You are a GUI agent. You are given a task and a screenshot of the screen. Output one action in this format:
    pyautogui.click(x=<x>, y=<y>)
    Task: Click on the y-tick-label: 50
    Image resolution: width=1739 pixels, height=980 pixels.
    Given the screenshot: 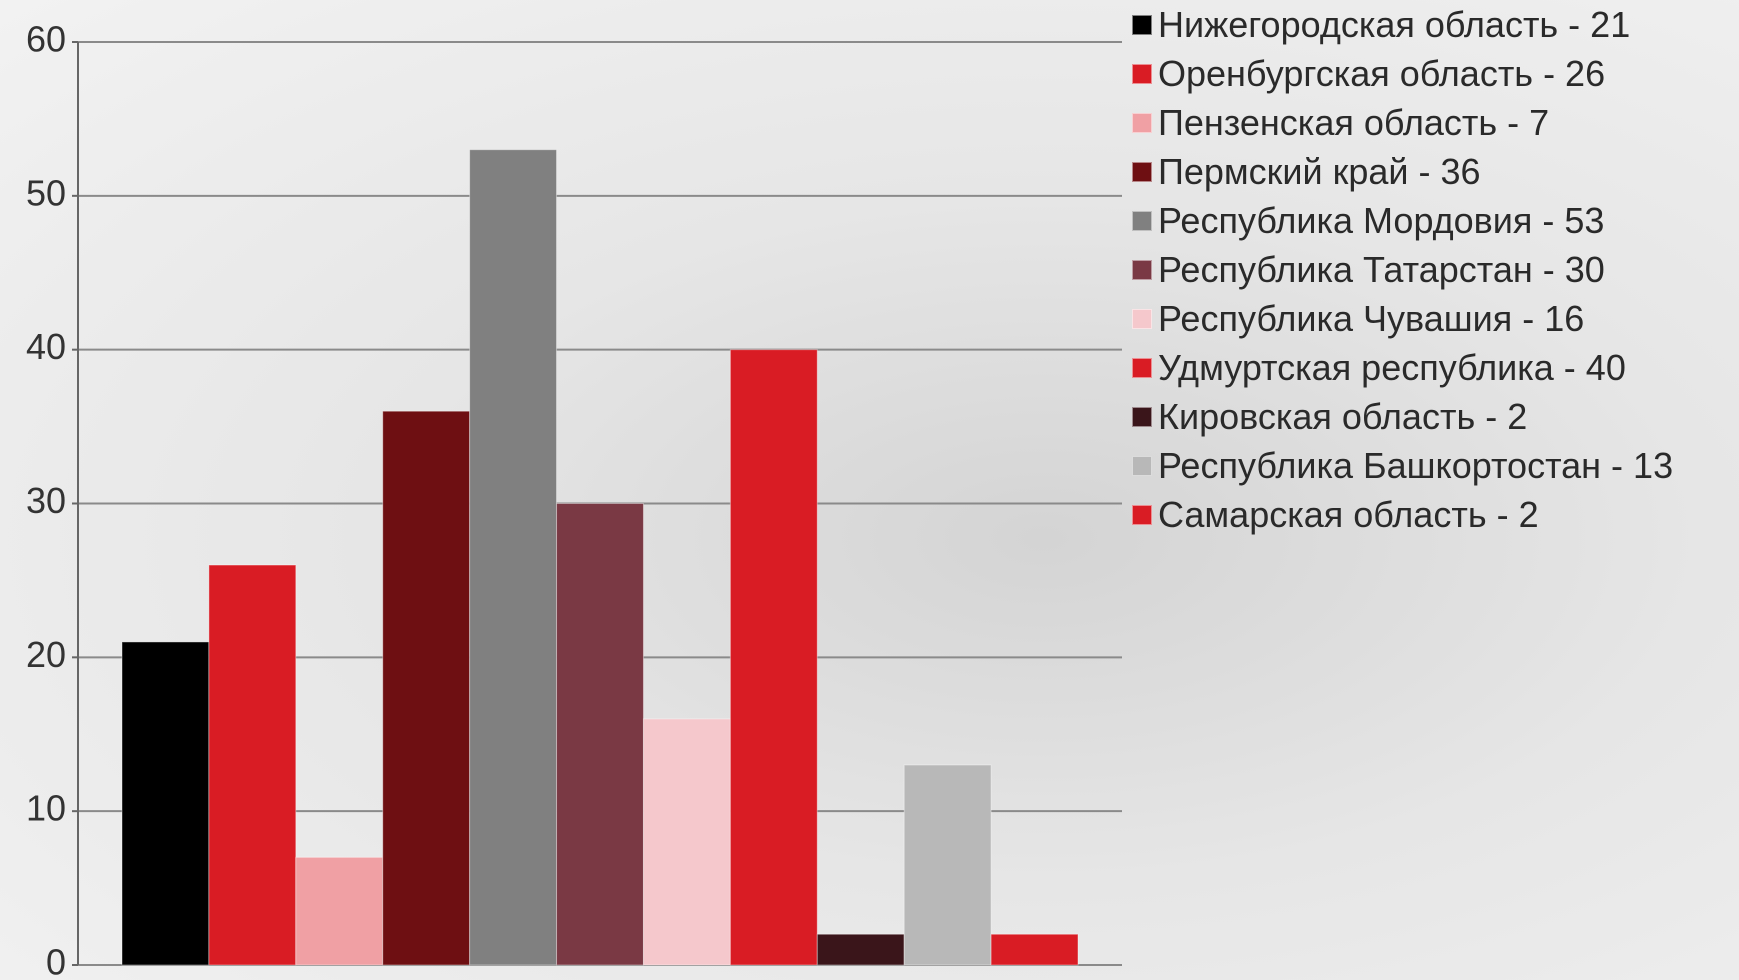 What is the action you would take?
    pyautogui.click(x=46, y=192)
    